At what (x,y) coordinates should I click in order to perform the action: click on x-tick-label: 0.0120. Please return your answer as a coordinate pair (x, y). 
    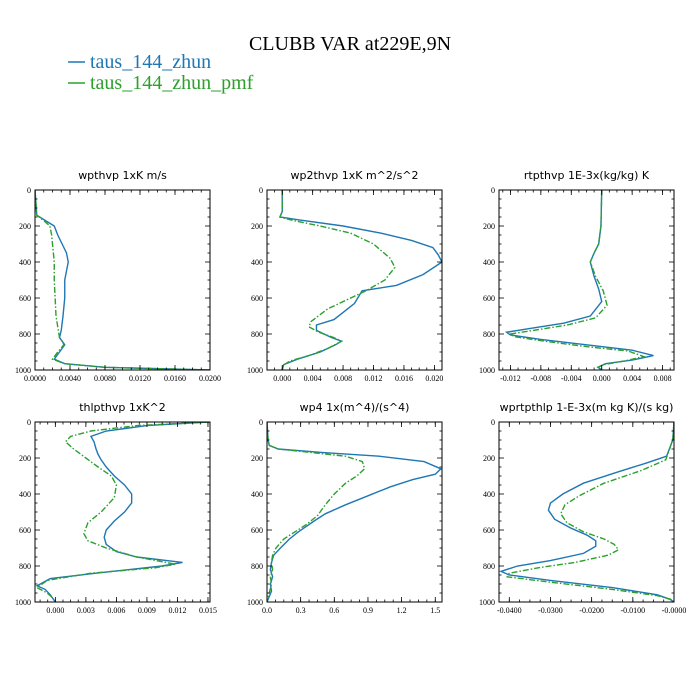
    Looking at the image, I should click on (140, 378).